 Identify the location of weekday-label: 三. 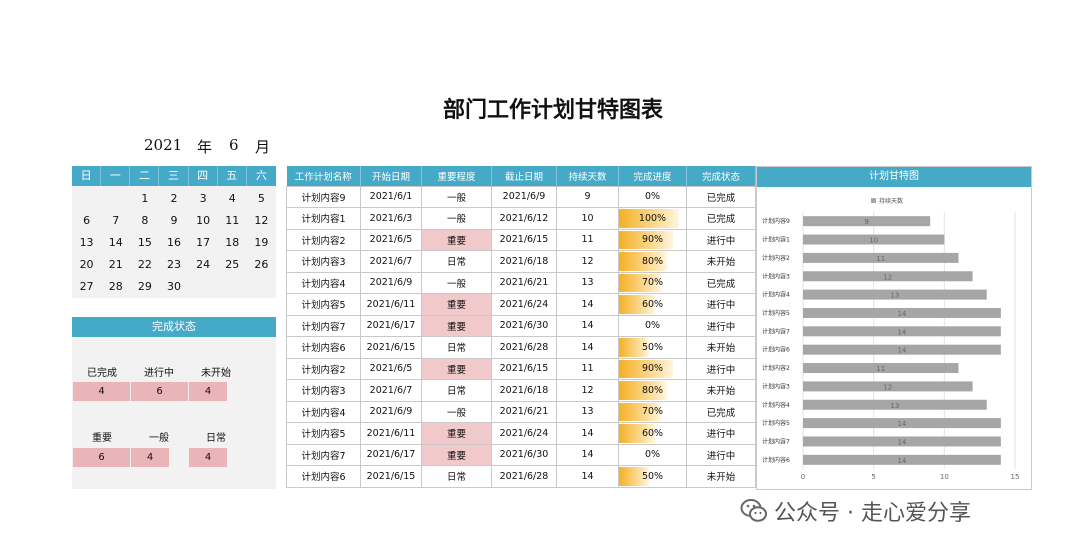
(174, 176).